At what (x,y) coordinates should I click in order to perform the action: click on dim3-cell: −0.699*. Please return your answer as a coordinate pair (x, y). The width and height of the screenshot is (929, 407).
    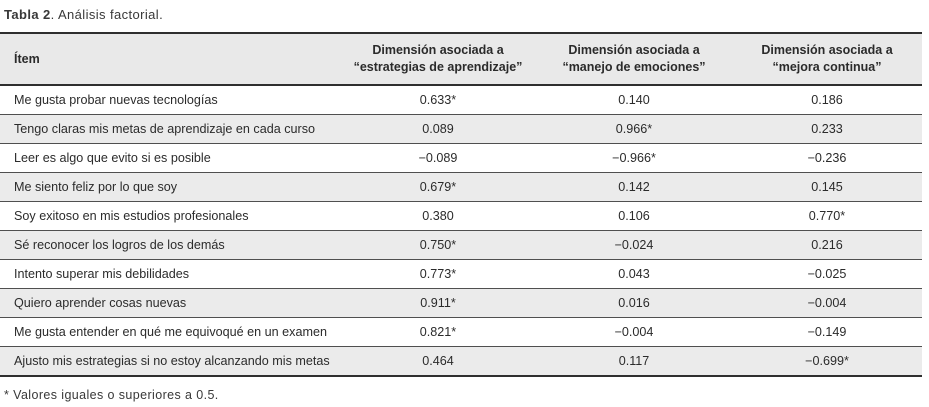
    Looking at the image, I should click on (827, 361).